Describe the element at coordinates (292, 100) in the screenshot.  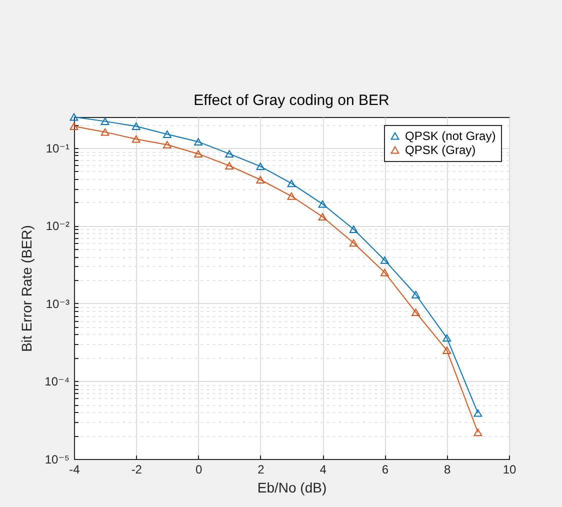
I see `chart-title: Effect of Gray coding on BER` at that location.